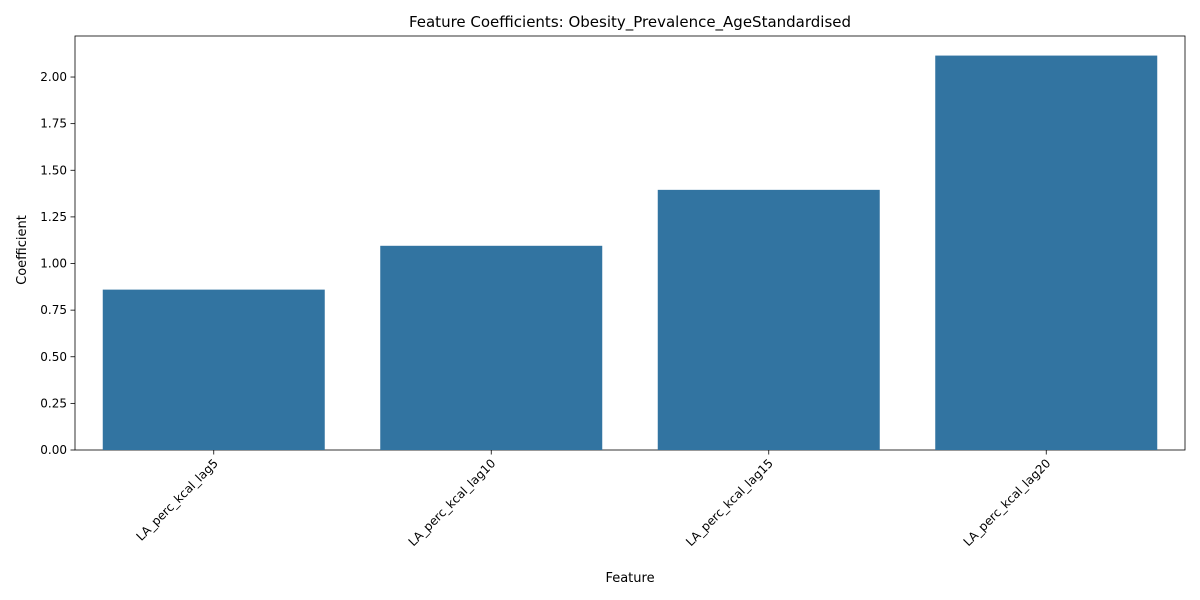  I want to click on y-axis: 0.00 0.25 0.50 0.75 1.00 1.25 1.50 1.75 2.00, so click(57, 263).